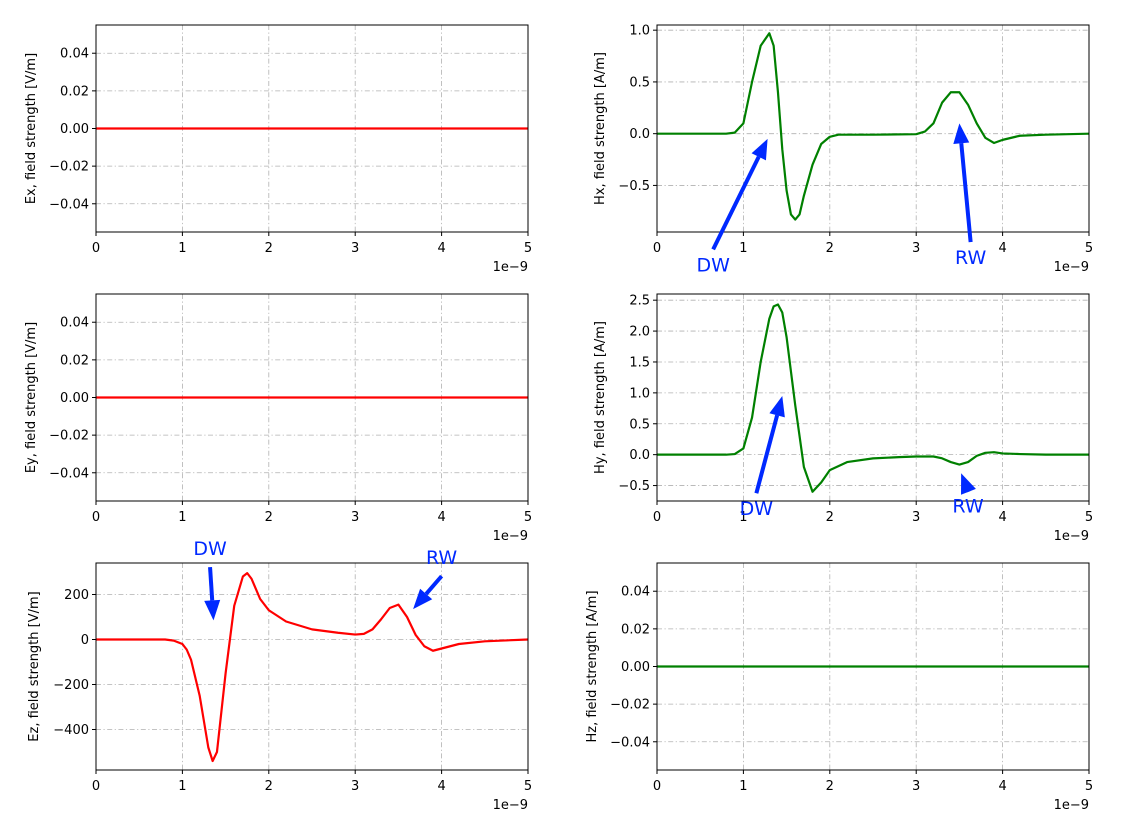  Describe the element at coordinates (916, 248) in the screenshot. I see `hx-x-tick-label: 3` at that location.